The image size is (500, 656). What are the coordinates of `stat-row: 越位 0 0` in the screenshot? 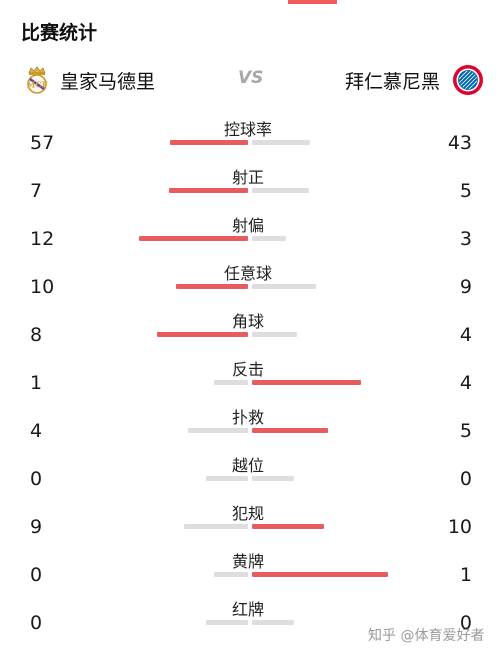 It's located at (250, 476).